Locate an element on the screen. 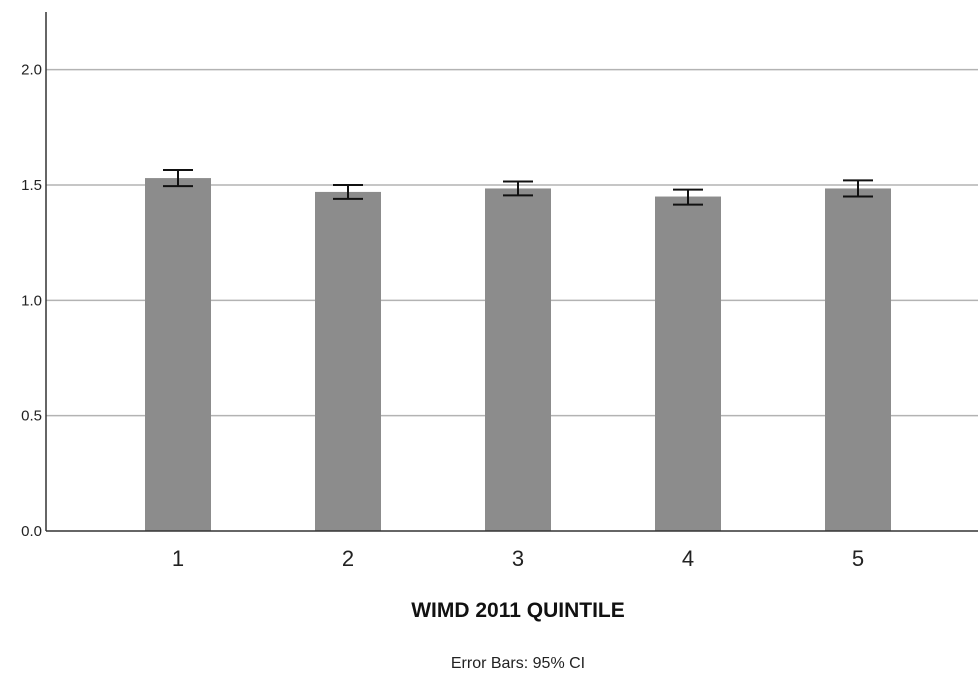  x-axis-title: WIMD 2011 QUINTILE is located at coordinates (518, 610).